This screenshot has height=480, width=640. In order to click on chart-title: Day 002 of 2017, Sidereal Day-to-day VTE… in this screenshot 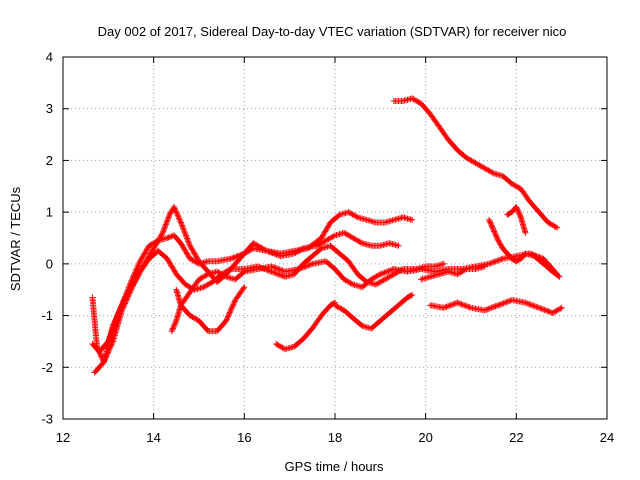, I will do `click(332, 31)`.